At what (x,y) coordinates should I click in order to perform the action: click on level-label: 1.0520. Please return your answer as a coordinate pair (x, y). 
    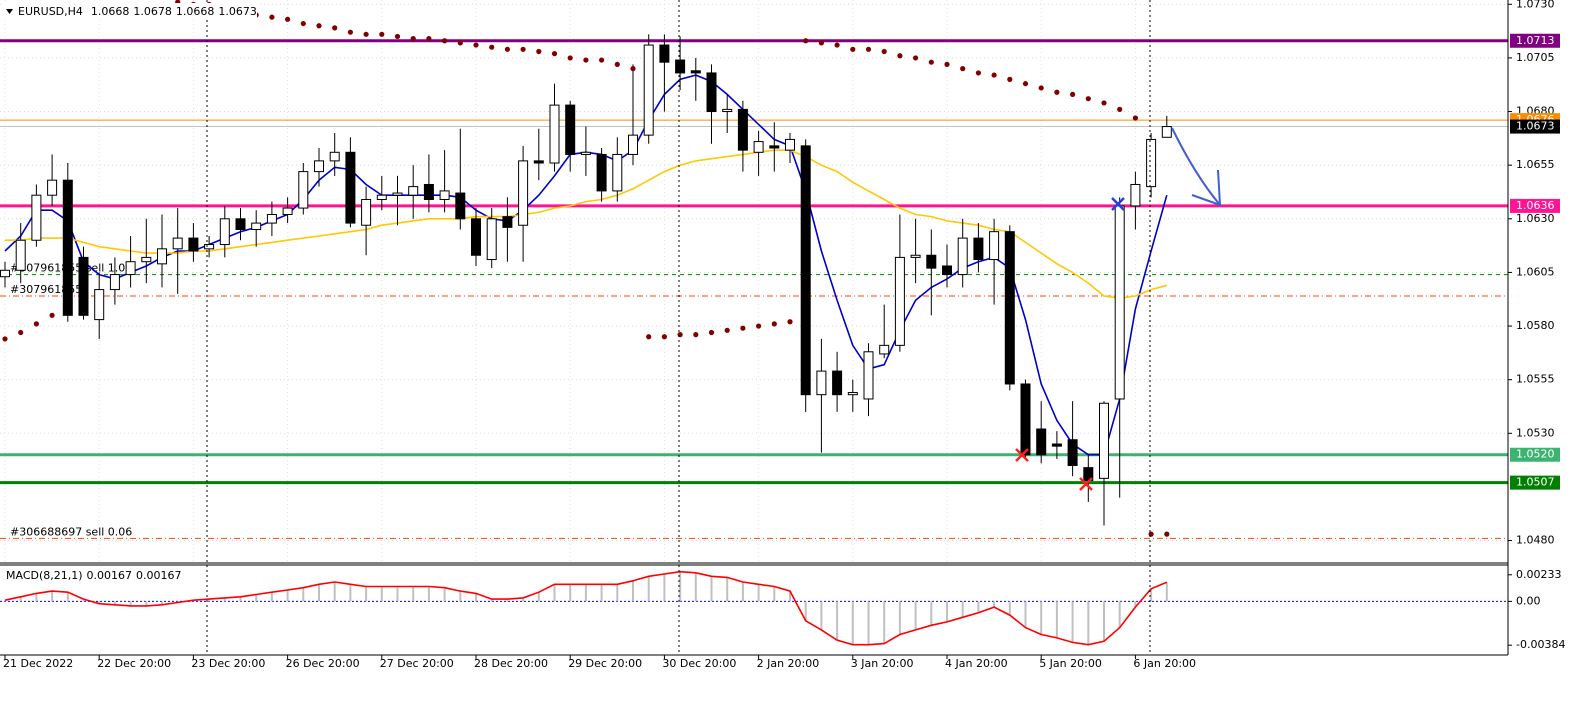
    Looking at the image, I should click on (1535, 454).